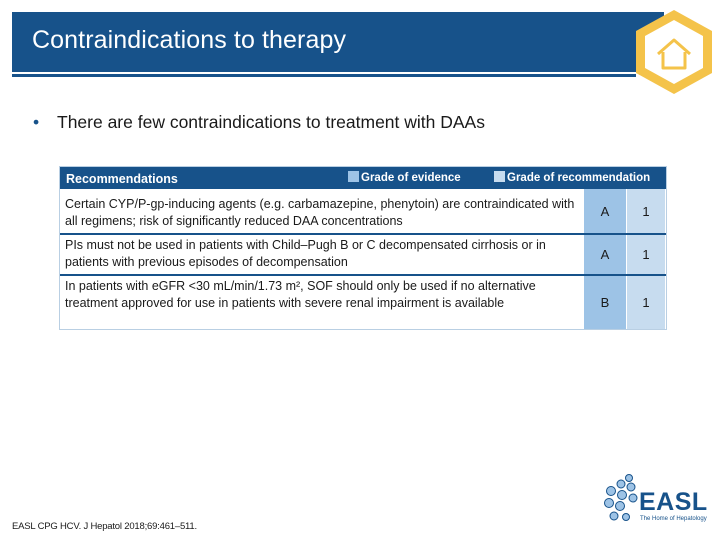 This screenshot has width=720, height=540. What do you see at coordinates (605, 302) in the screenshot?
I see `grade-evidence-cell: B` at bounding box center [605, 302].